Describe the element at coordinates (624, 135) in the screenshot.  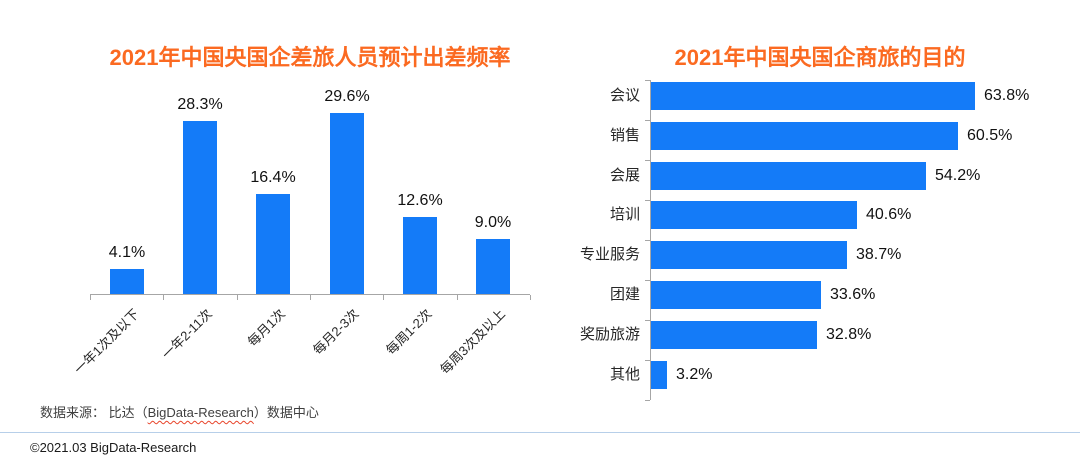
I see `category-label: 销售` at that location.